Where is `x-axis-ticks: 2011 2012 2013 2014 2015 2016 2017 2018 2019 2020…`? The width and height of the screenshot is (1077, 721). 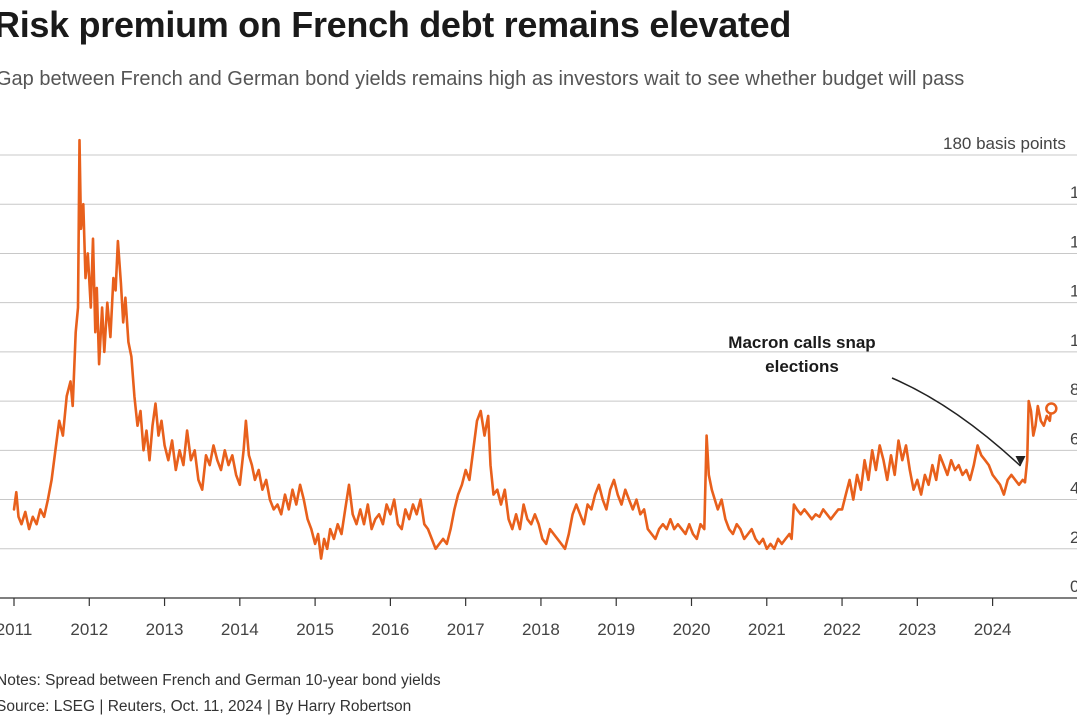
x-axis-ticks: 2011 2012 2013 2014 2015 2016 2017 2018 2019 2020… is located at coordinates (538, 618).